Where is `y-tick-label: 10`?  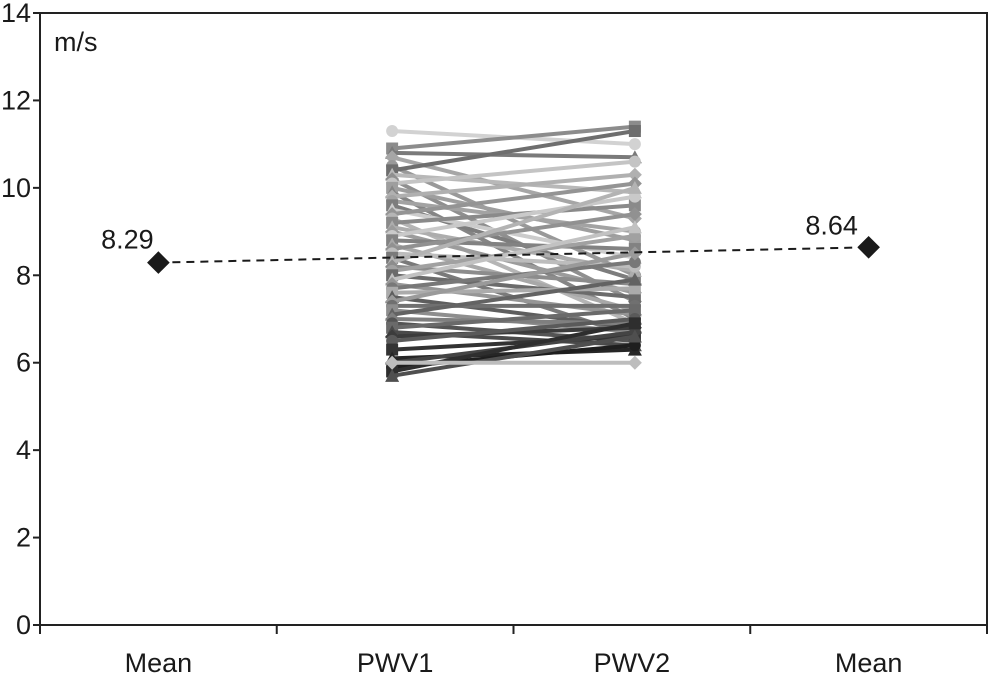
y-tick-label: 10 is located at coordinates (16, 188).